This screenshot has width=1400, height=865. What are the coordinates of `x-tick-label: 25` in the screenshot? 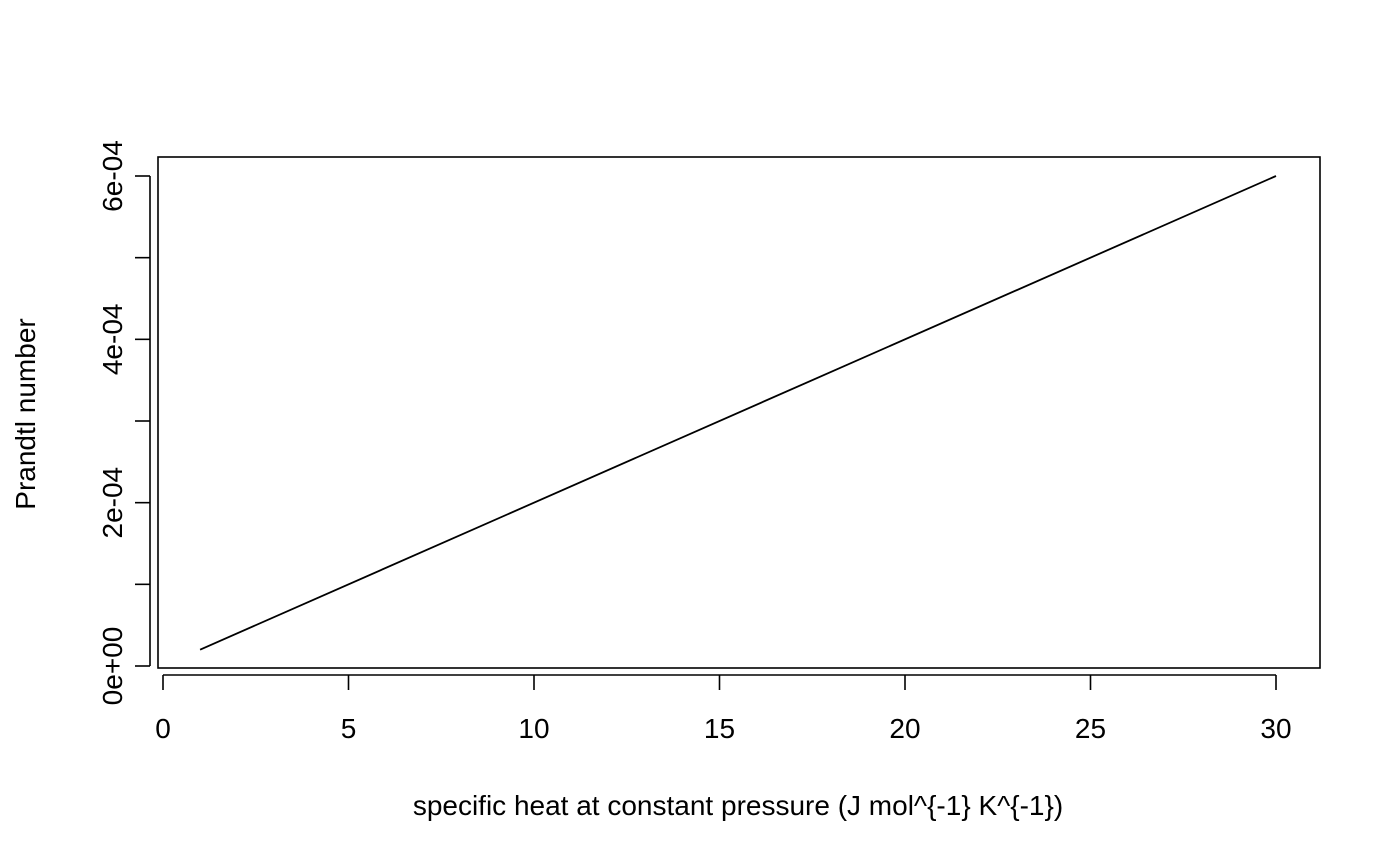 It's located at (1090, 728).